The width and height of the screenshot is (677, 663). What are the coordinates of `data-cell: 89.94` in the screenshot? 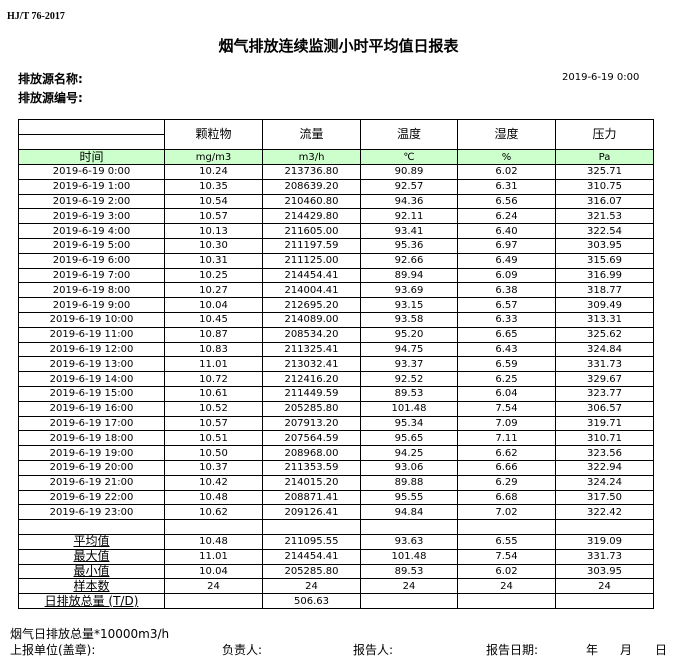 It's located at (409, 275).